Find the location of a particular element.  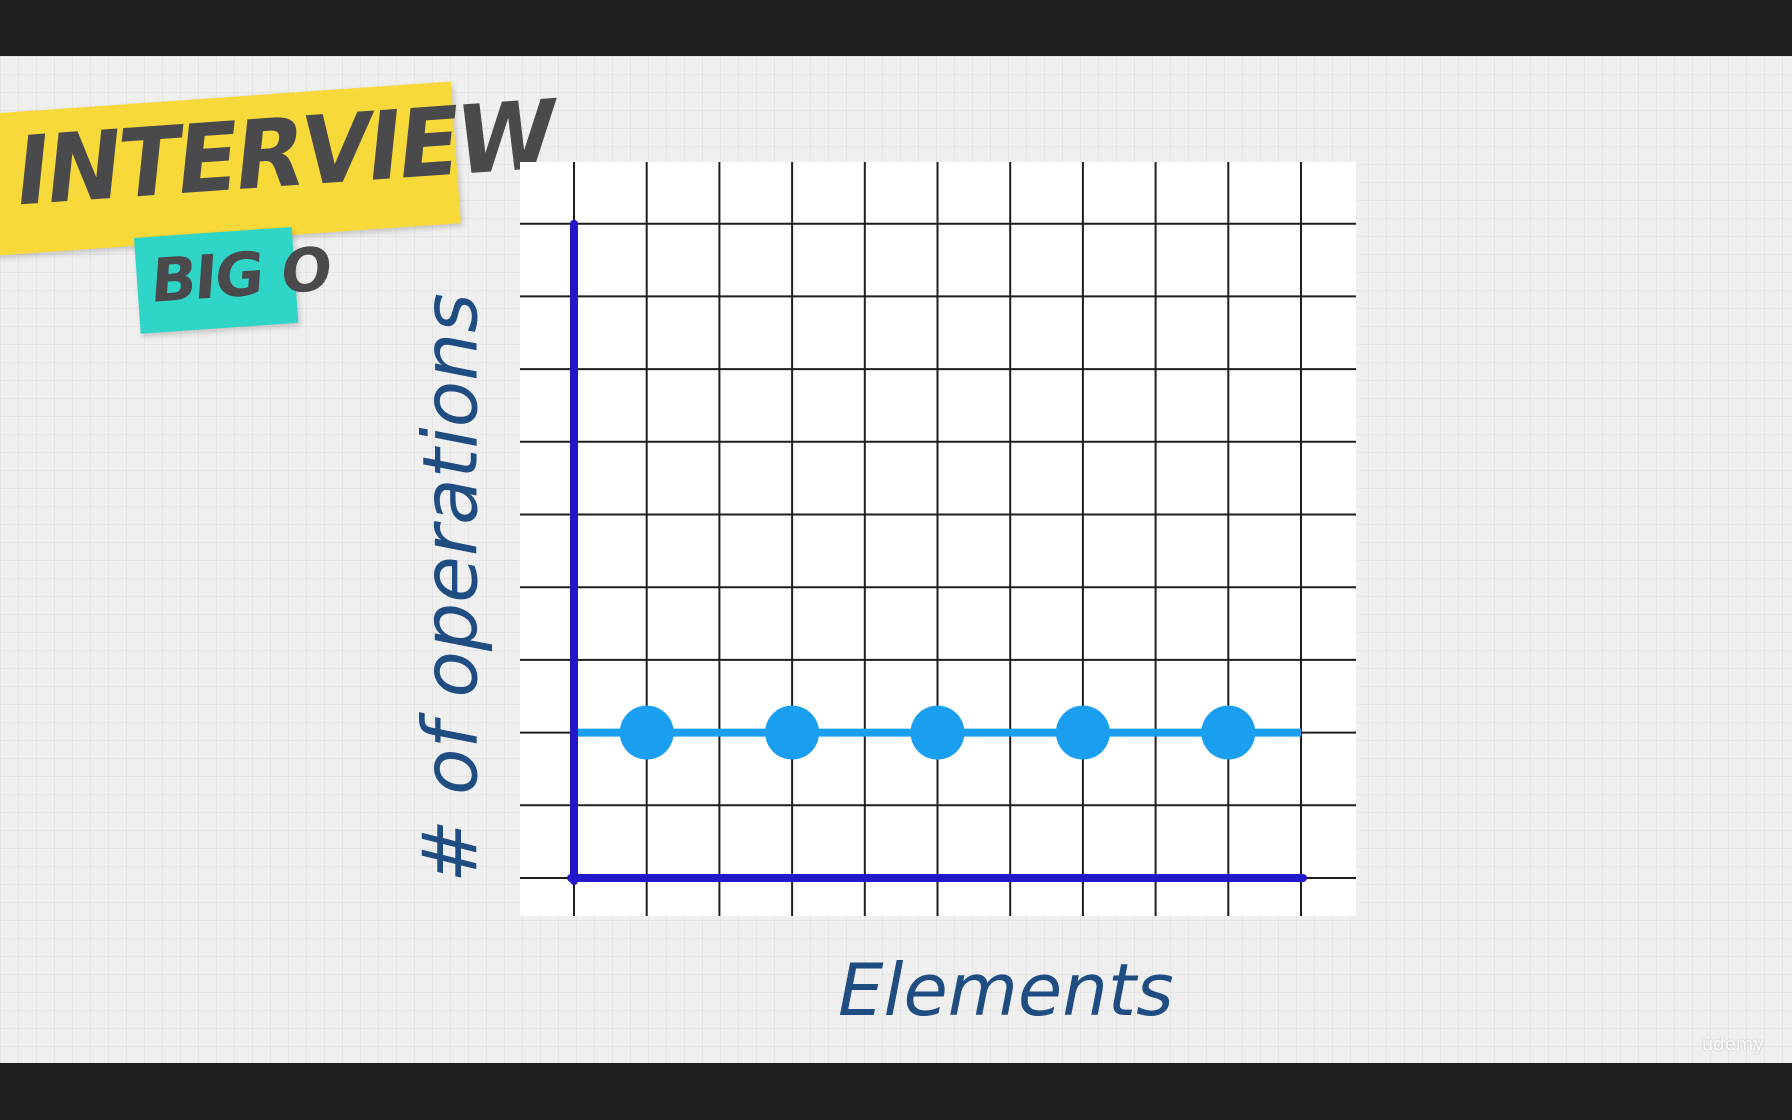

udemy-watermark: ûdemy is located at coordinates (1732, 1044).